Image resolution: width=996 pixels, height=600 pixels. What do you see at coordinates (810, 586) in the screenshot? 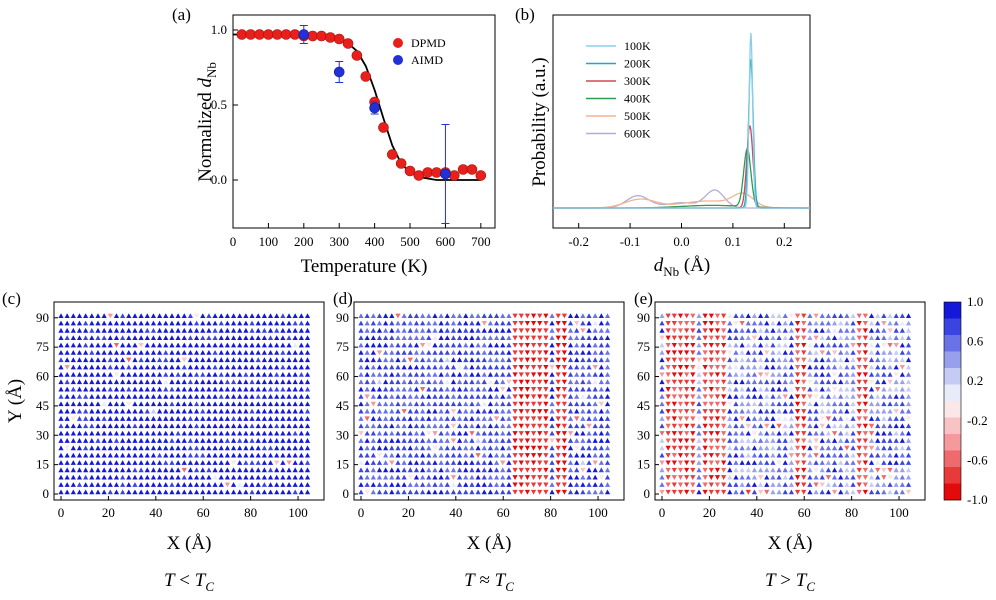
I see `panel-e-caption-sub: C` at bounding box center [810, 586].